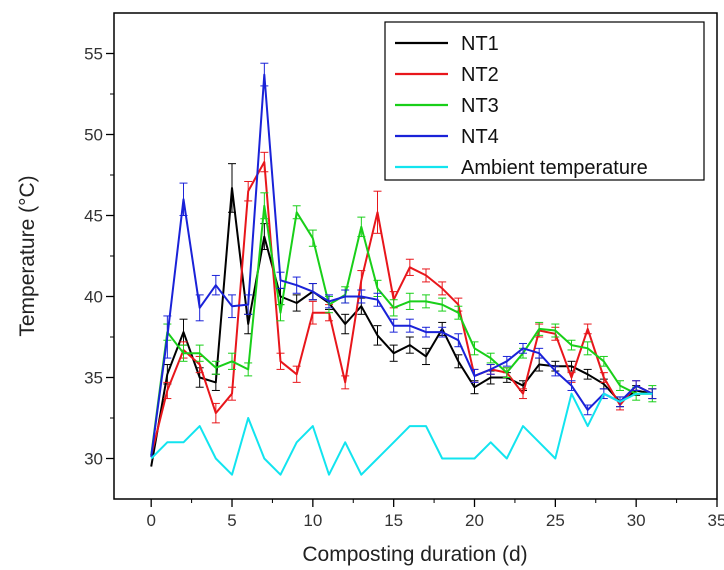 The width and height of the screenshot is (724, 570). I want to click on legend: NT1 NT2 NT3 NT4 Ambient temperature, so click(544, 101).